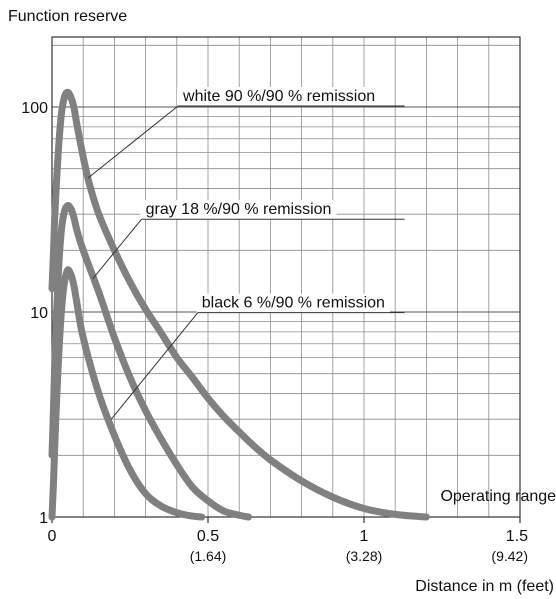 Image resolution: width=556 pixels, height=599 pixels. I want to click on y-tick-label: 1, so click(43, 518).